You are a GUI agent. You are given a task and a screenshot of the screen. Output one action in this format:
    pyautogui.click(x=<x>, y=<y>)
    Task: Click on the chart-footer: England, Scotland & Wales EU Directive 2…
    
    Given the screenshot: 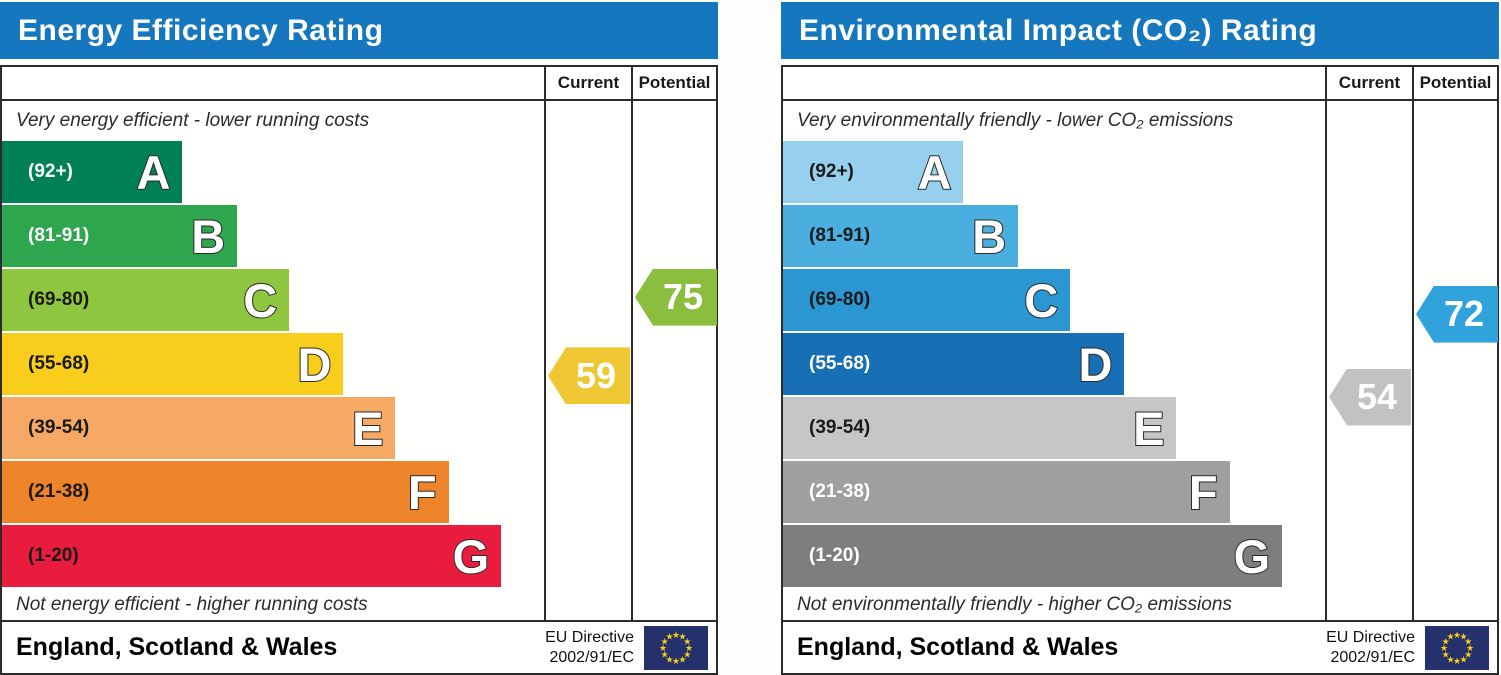 What is the action you would take?
    pyautogui.click(x=1140, y=646)
    